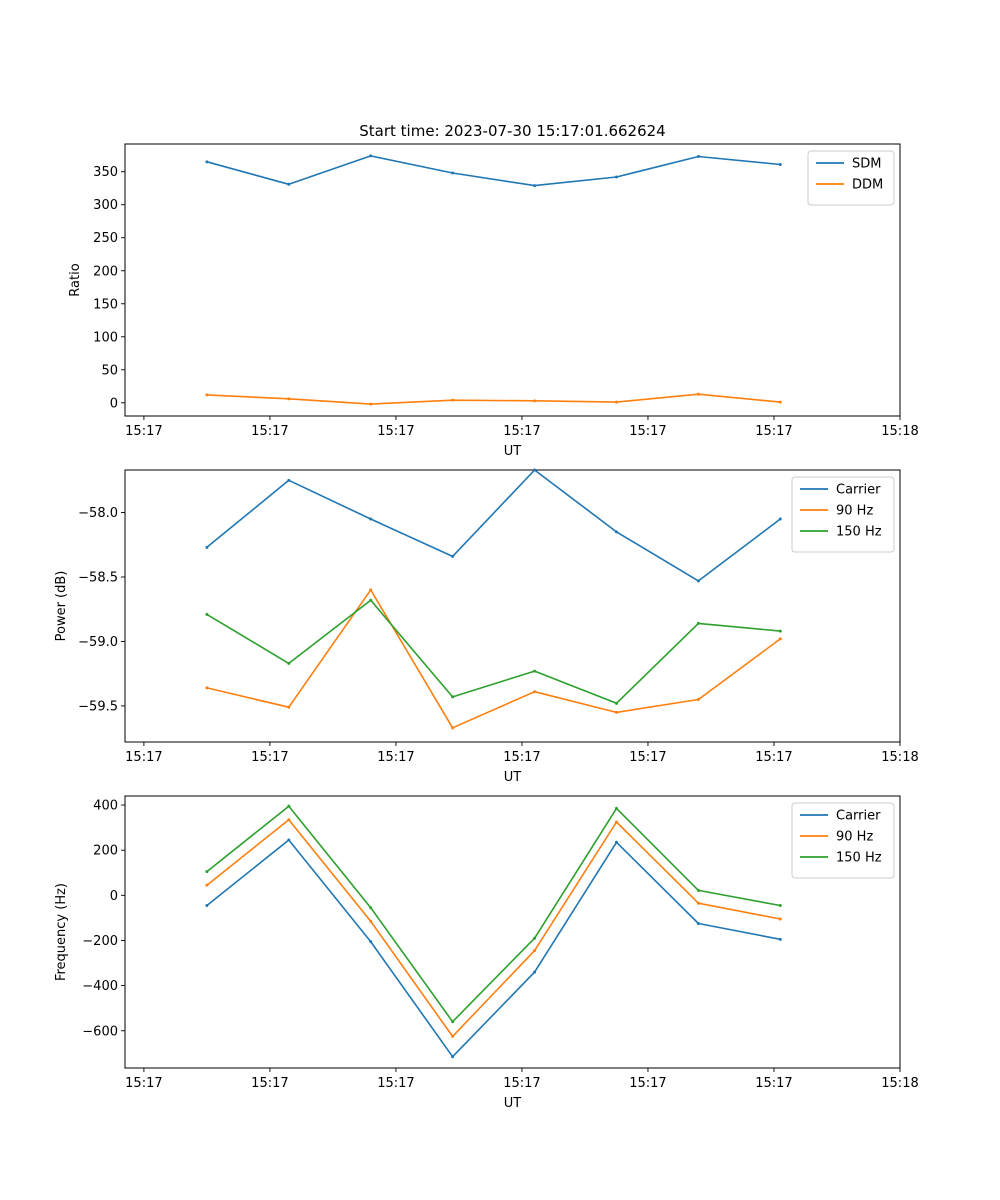 The image size is (1000, 1200). What do you see at coordinates (269, 1083) in the screenshot?
I see `chart-3-x-tick-label-1: 15:17` at bounding box center [269, 1083].